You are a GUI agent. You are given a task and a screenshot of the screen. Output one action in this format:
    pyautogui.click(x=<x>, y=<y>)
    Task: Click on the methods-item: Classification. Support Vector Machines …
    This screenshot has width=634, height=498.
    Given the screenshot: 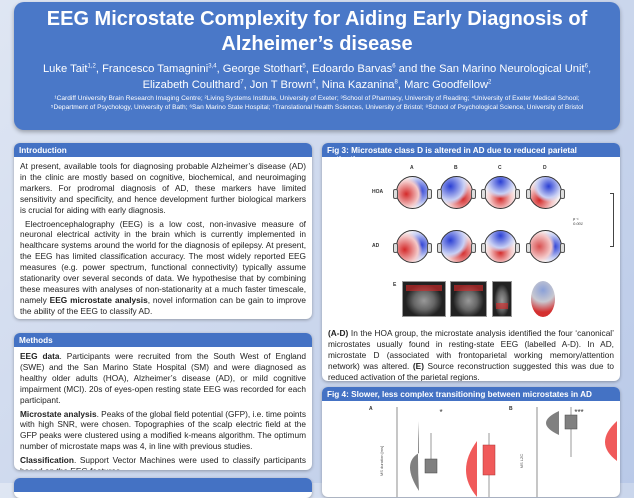 What is the action you would take?
    pyautogui.click(x=163, y=462)
    